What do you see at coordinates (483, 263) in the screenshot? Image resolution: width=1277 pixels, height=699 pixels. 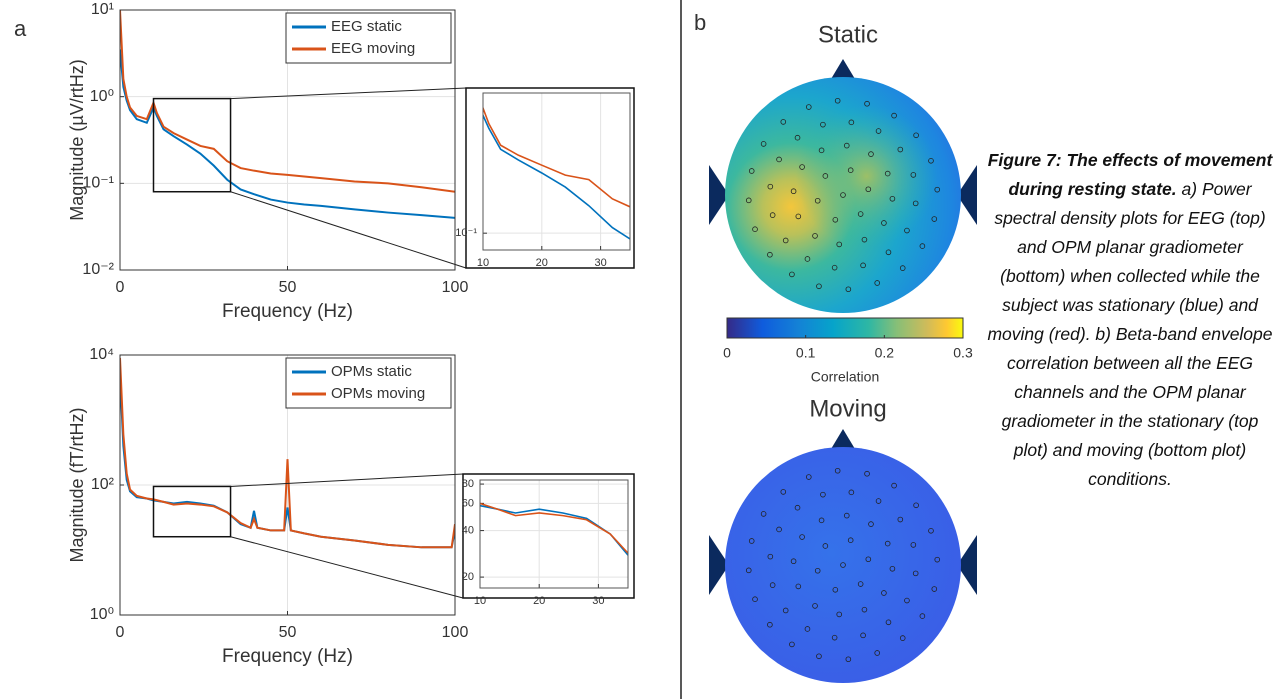 I see `x-tick-label: 10` at bounding box center [483, 263].